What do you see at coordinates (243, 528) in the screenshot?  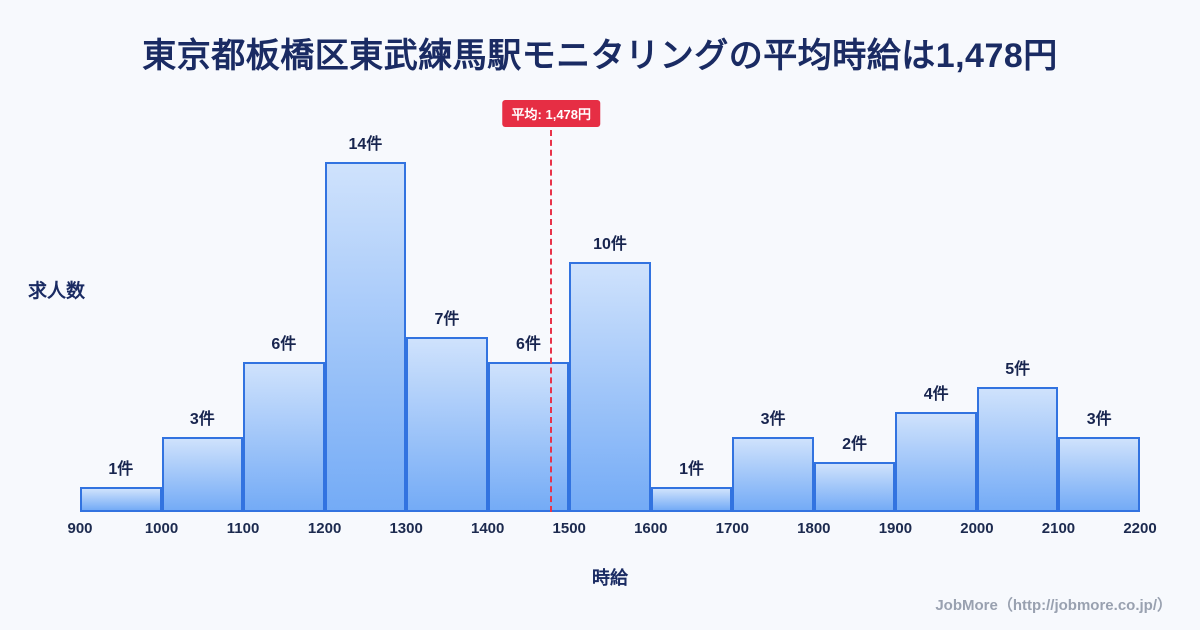 I see `x-tick-label: 1100` at bounding box center [243, 528].